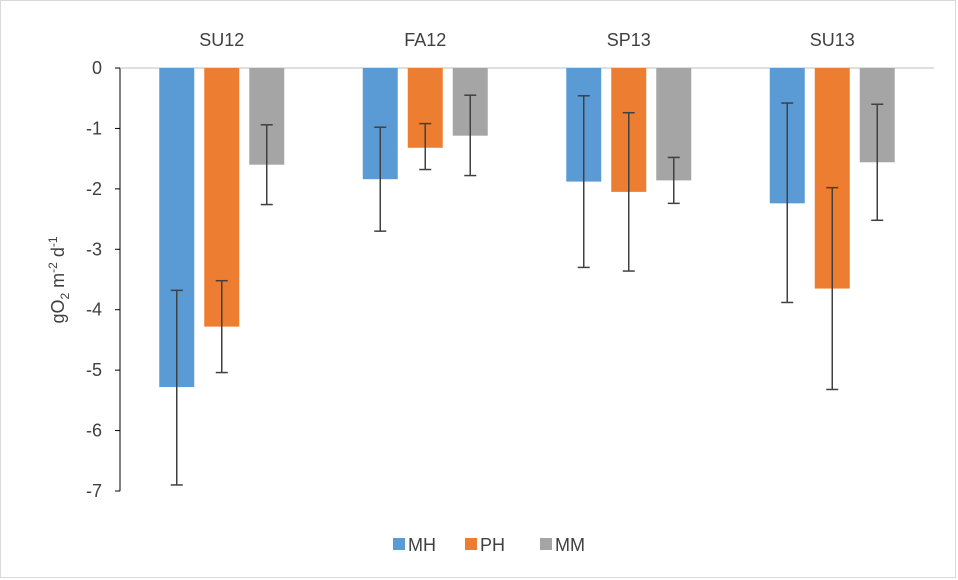 The width and height of the screenshot is (958, 580). I want to click on legend-label: MM, so click(570, 545).